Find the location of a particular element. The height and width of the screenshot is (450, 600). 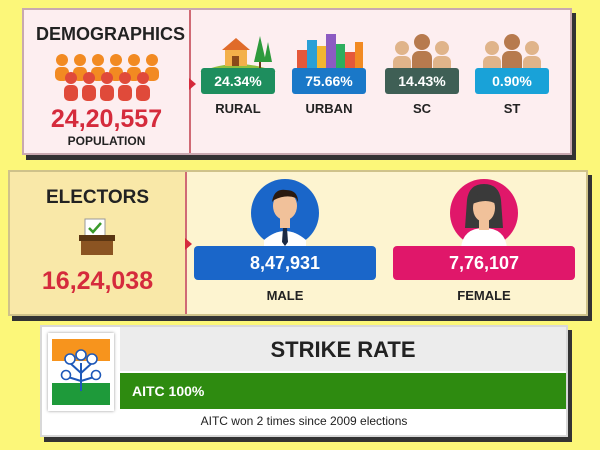

strike-rate-title: STRIKE RATE is located at coordinates (343, 349).